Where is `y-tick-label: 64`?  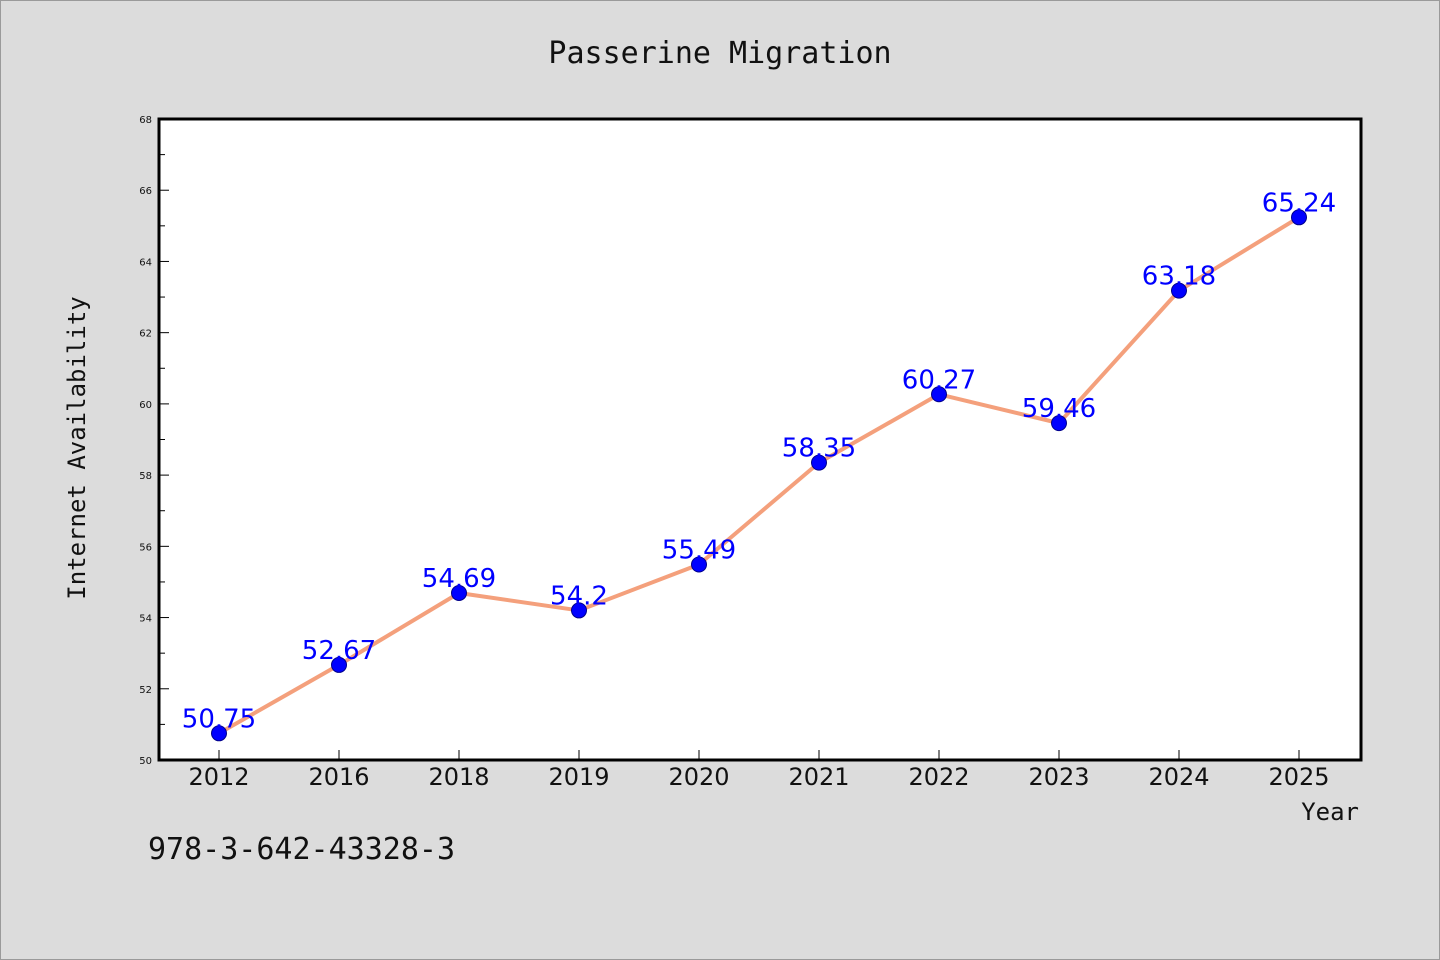 y-tick-label: 64 is located at coordinates (145, 262).